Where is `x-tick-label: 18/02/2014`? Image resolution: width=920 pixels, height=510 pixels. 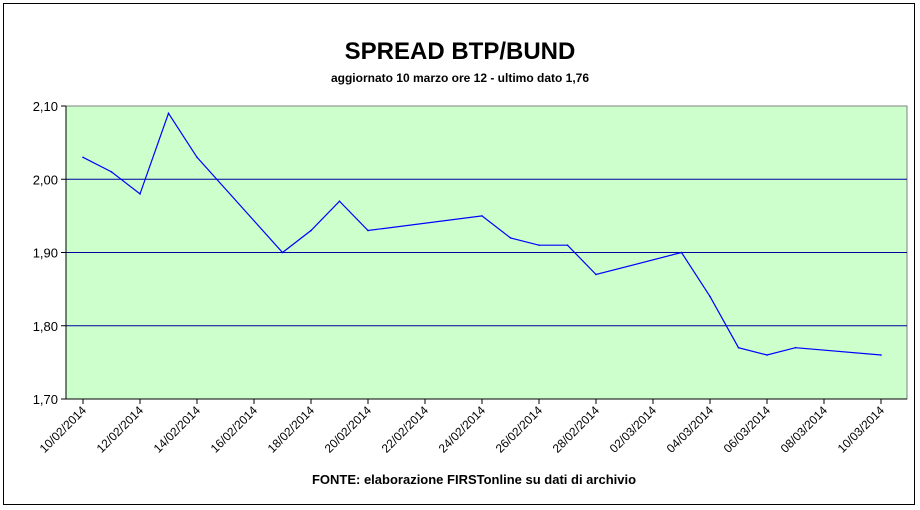 x-tick-label: 18/02/2014 is located at coordinates (291, 429).